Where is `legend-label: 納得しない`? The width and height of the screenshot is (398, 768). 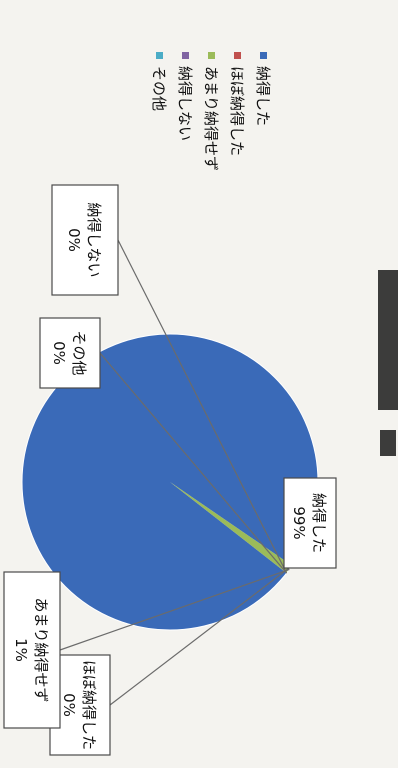 legend-label: 納得しない is located at coordinates (185, 103).